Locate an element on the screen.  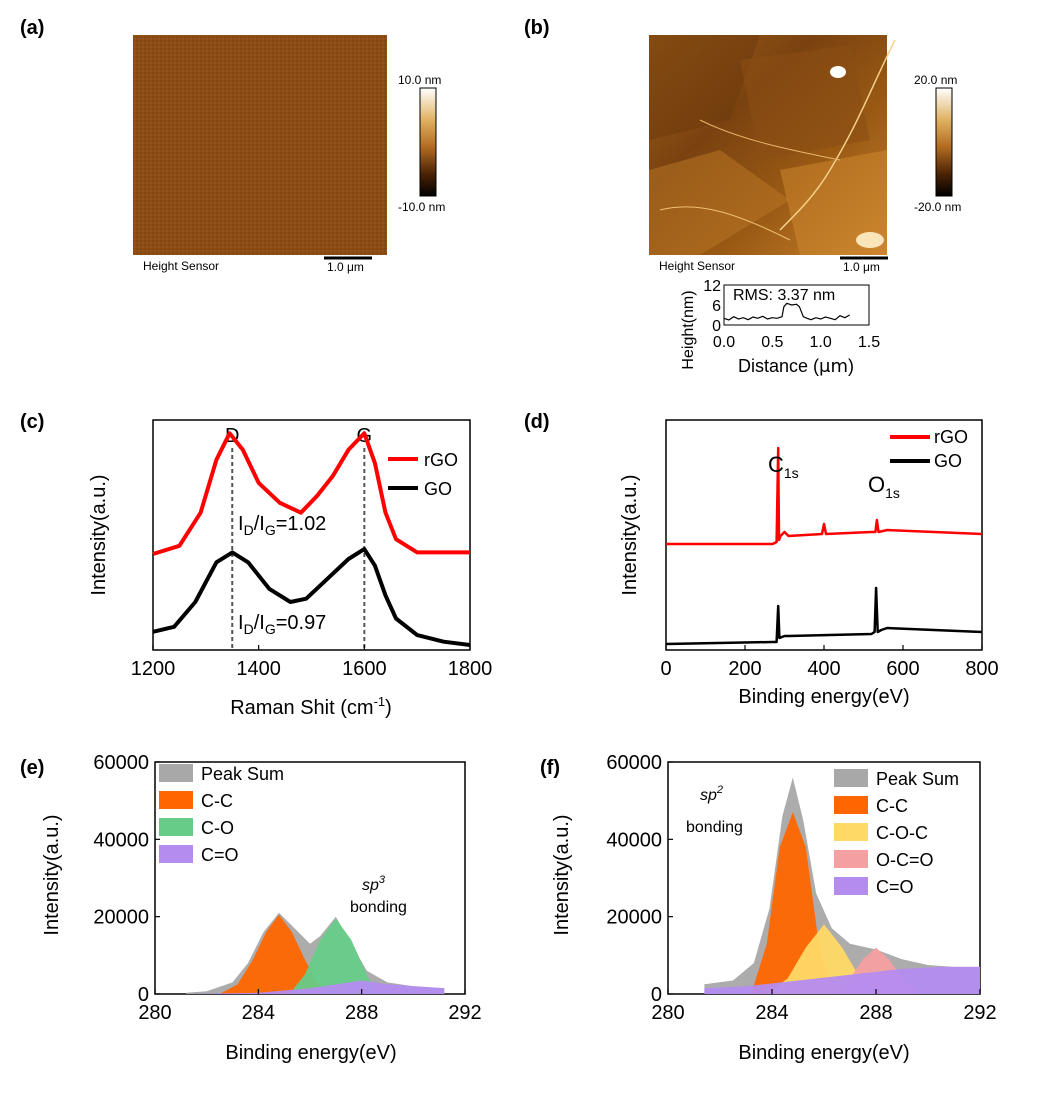
legend-e: Peak Sum C-C C-O C=O is located at coordinates (221, 814).